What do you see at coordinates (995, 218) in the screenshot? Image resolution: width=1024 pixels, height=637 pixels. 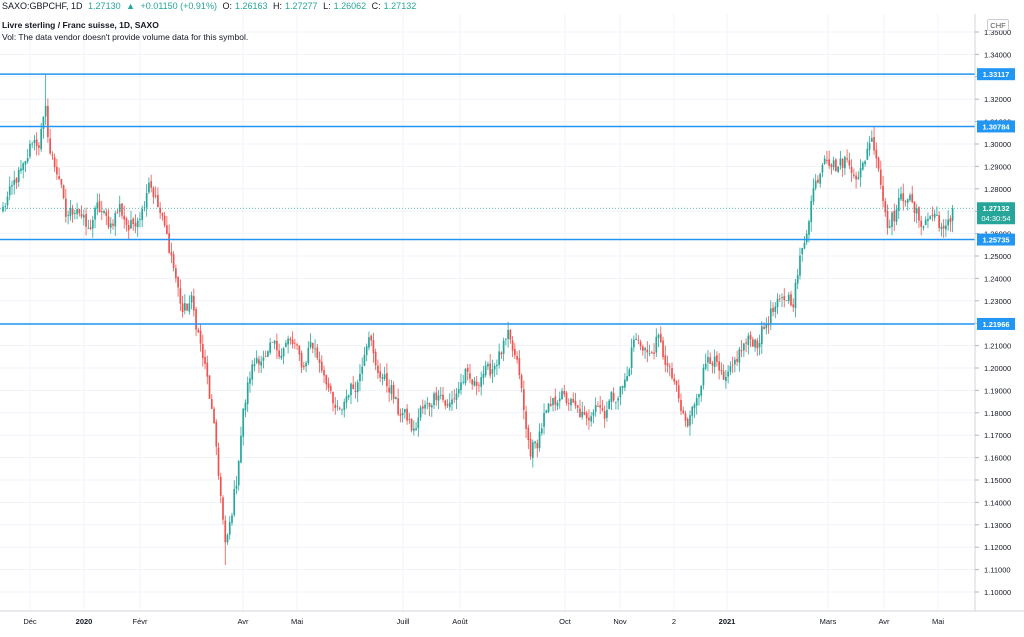 I see `bar-countdown-label: 04:30:54` at bounding box center [995, 218].